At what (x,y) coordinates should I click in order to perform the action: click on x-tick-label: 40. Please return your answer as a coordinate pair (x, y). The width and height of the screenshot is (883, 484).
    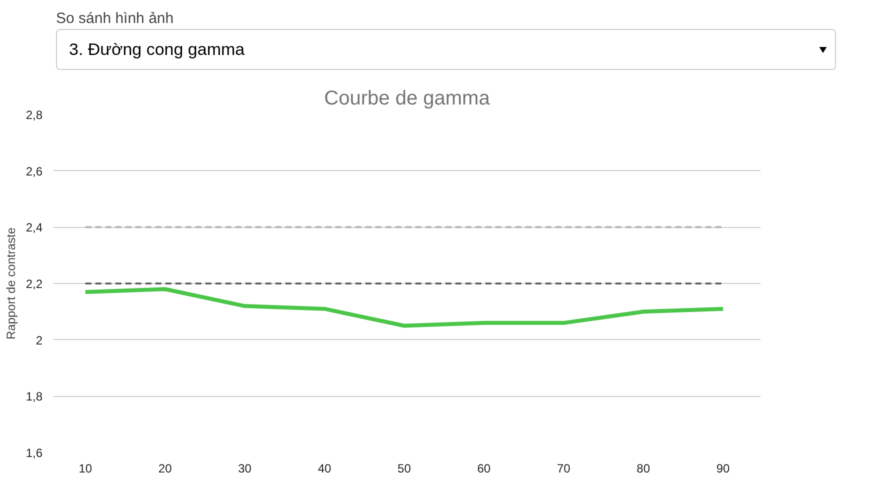
    Looking at the image, I should click on (325, 469).